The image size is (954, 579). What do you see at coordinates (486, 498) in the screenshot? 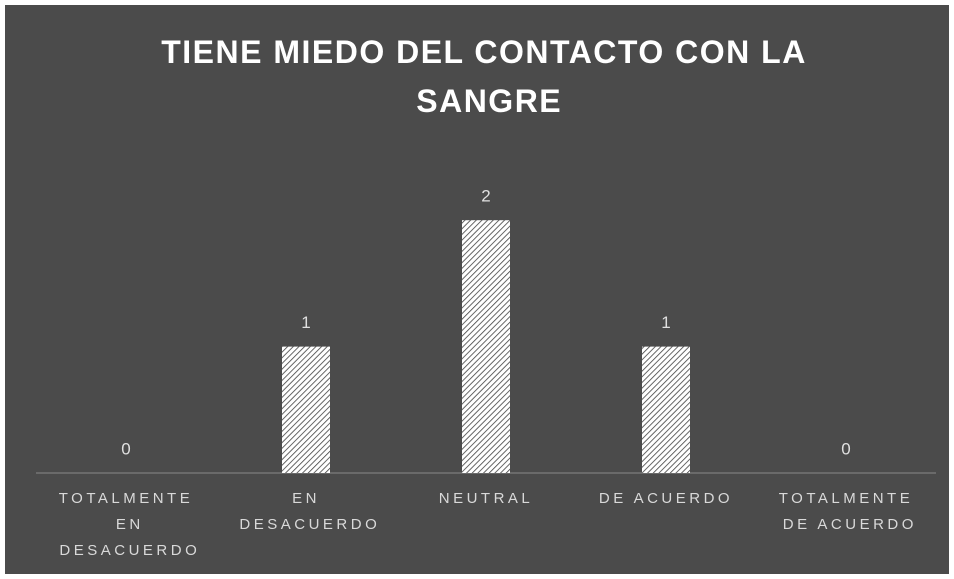
I see `x-tick-label: NEUTRAL` at bounding box center [486, 498].